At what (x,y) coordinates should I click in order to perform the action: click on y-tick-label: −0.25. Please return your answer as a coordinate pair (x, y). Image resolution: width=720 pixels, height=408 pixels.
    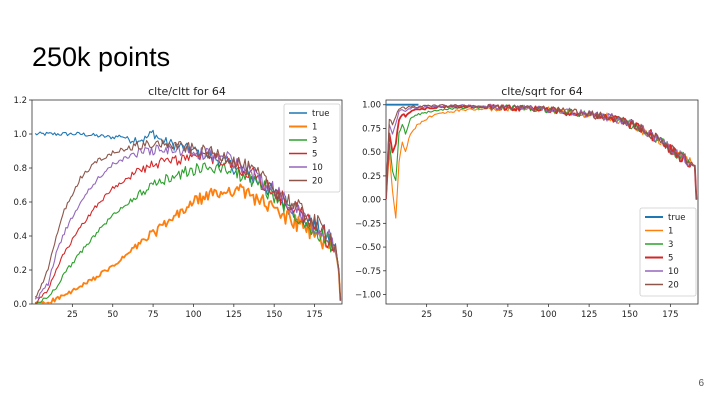
    Looking at the image, I should click on (368, 224).